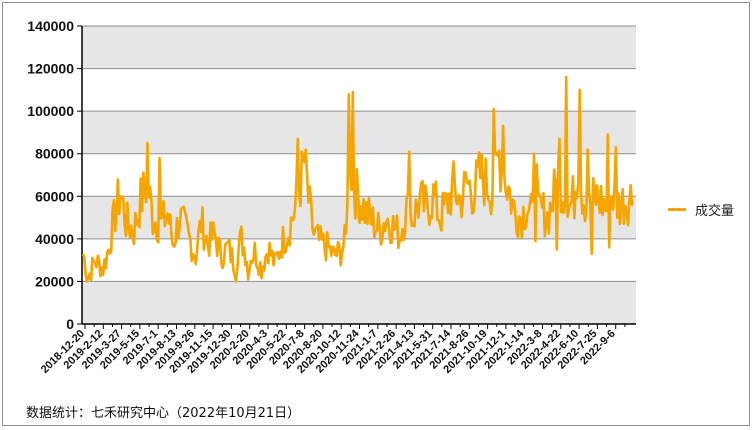 The image size is (755, 430). I want to click on y-tick-label: 60000, so click(54, 196).